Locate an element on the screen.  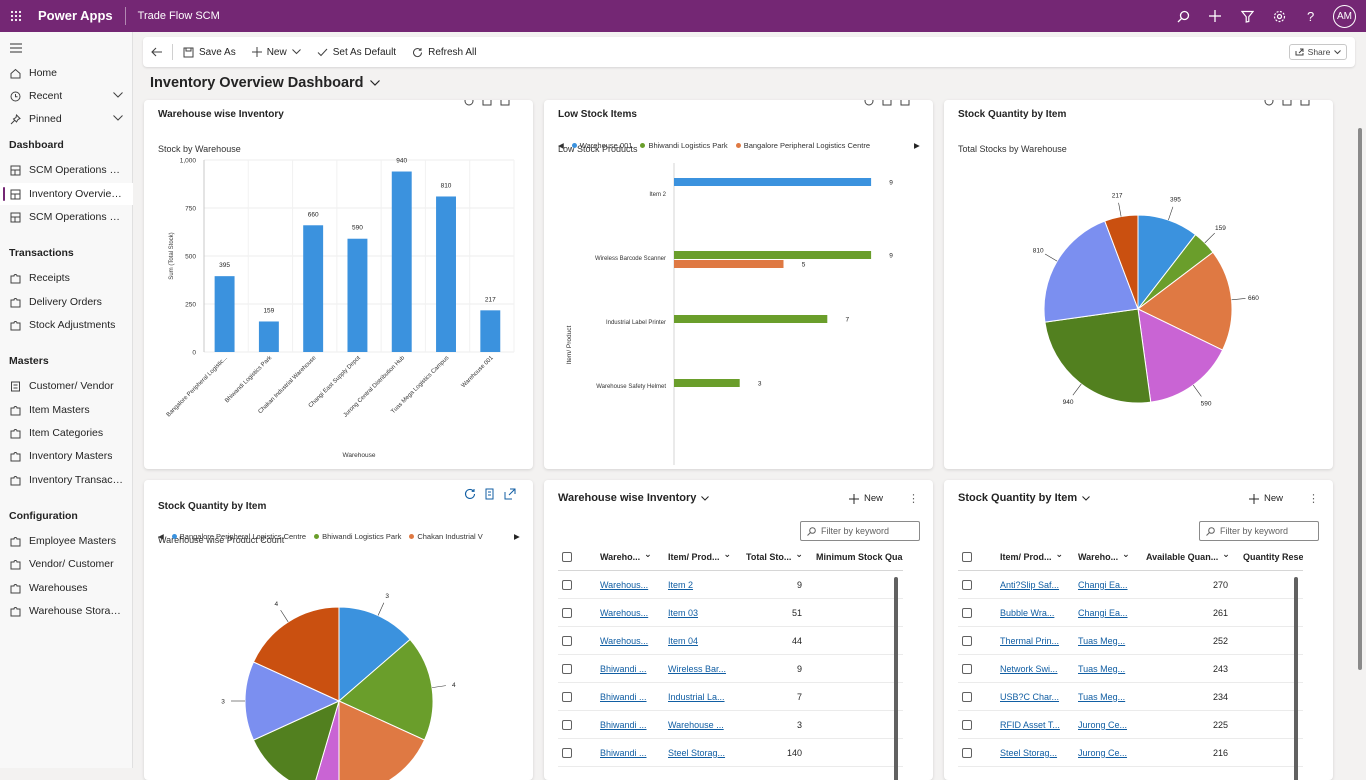
filter-icon is located at coordinates (1247, 16).